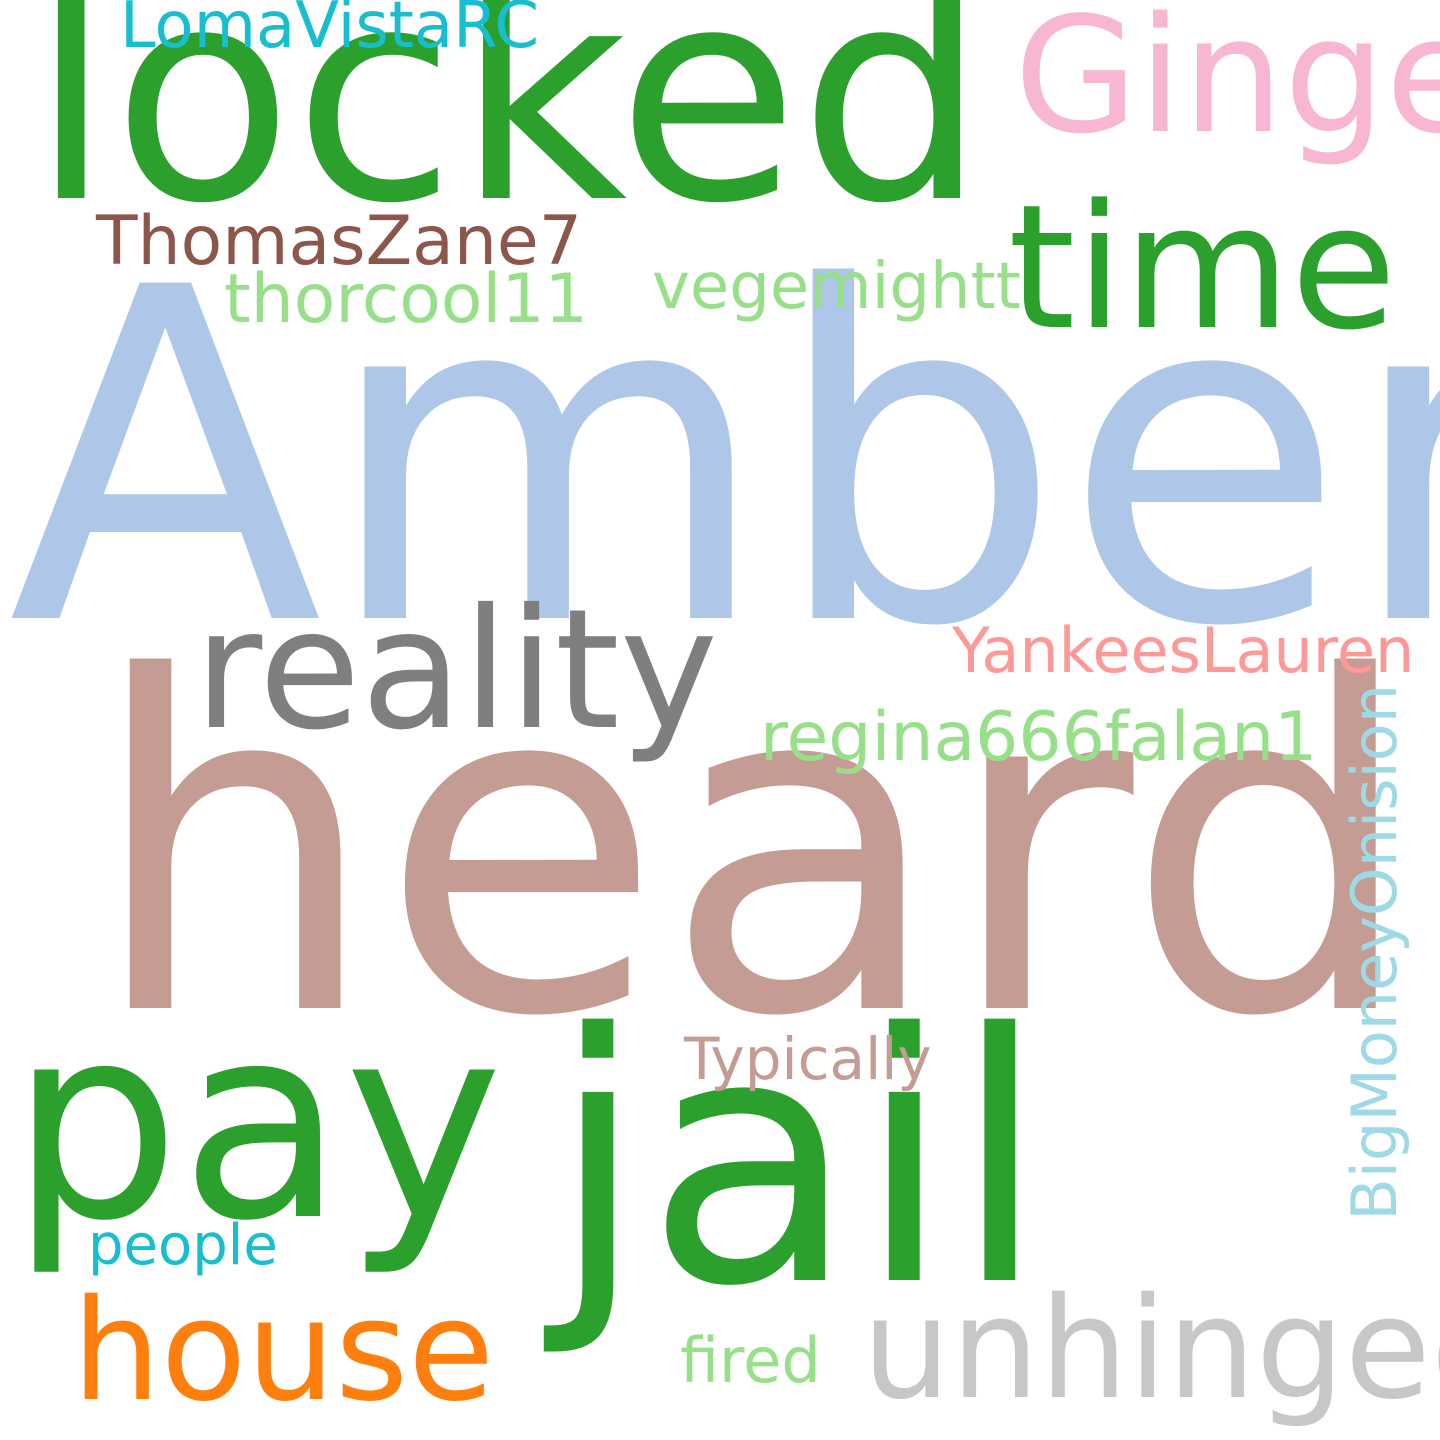 This screenshot has width=1440, height=1440. Describe the element at coordinates (808, 1059) in the screenshot. I see `word-typically: Typically` at that location.